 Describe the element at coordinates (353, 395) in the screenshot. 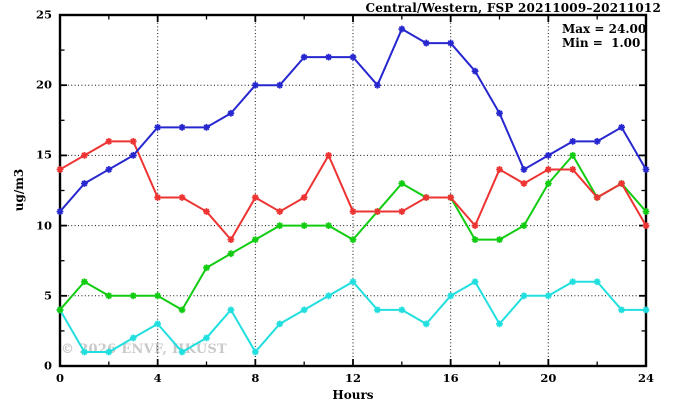

I see `x-axis-label: Hours` at that location.